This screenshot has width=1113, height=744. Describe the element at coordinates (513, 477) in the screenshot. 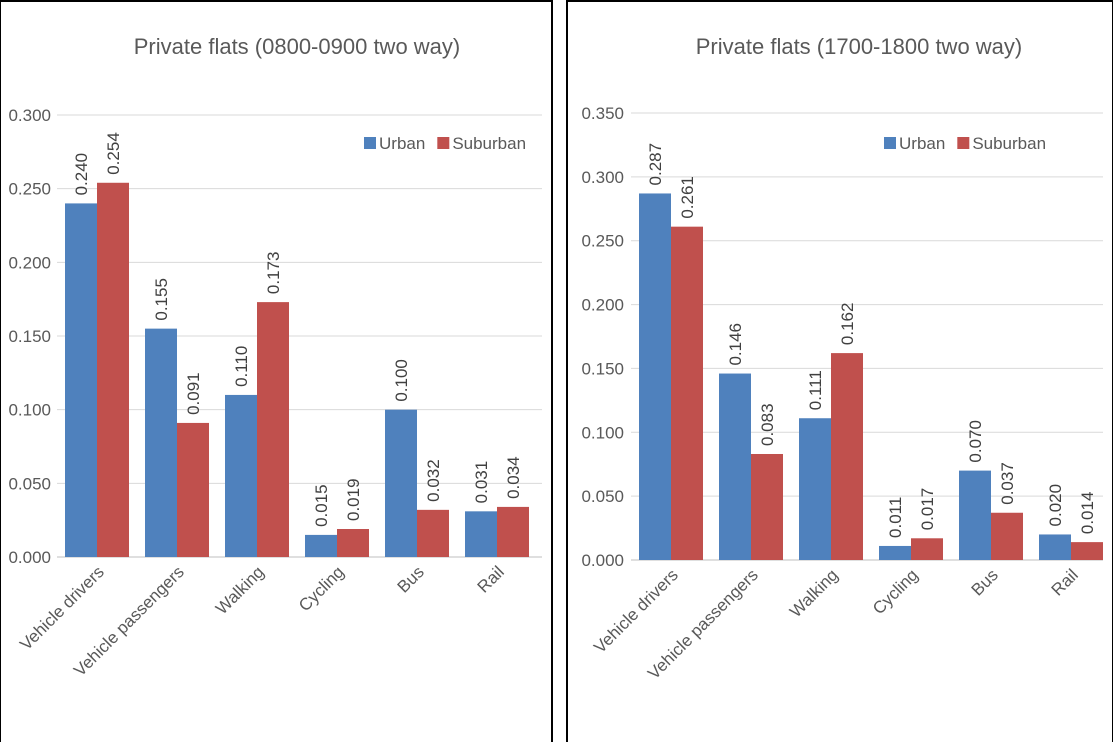

I see `data-label: 0.034` at that location.